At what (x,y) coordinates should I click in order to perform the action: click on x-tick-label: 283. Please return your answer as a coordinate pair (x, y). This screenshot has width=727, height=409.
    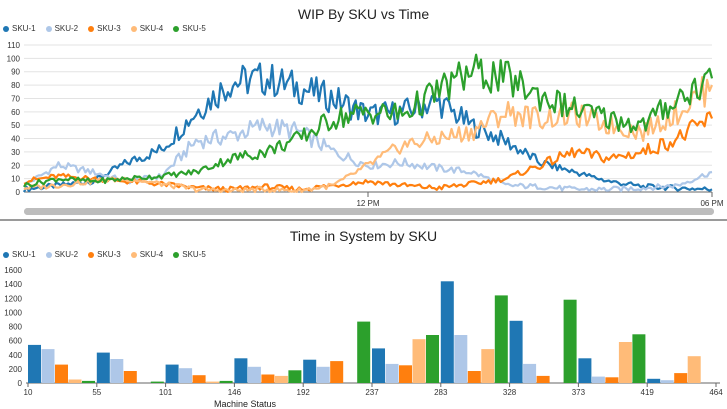
    Looking at the image, I should click on (441, 392).